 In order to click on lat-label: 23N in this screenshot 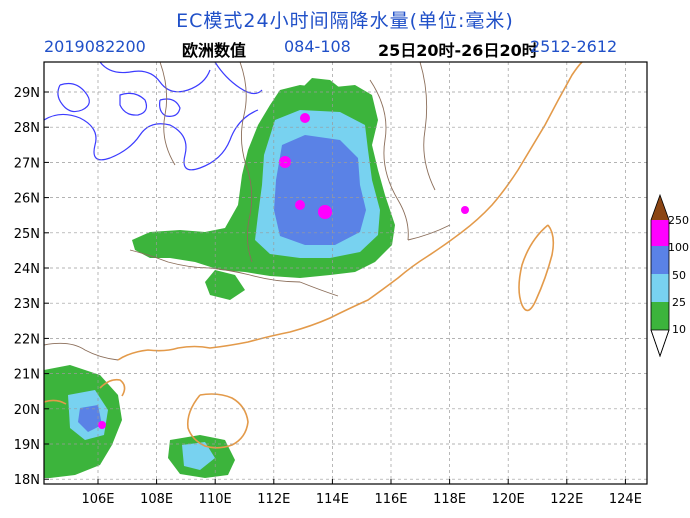, I will do `click(27, 304)`.